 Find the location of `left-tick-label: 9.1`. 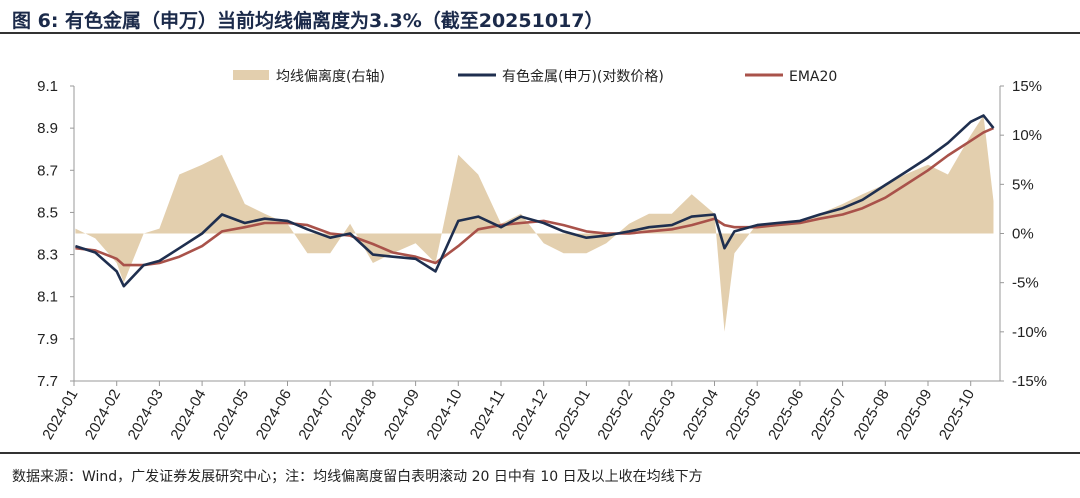

left-tick-label: 9.1 is located at coordinates (47, 86).